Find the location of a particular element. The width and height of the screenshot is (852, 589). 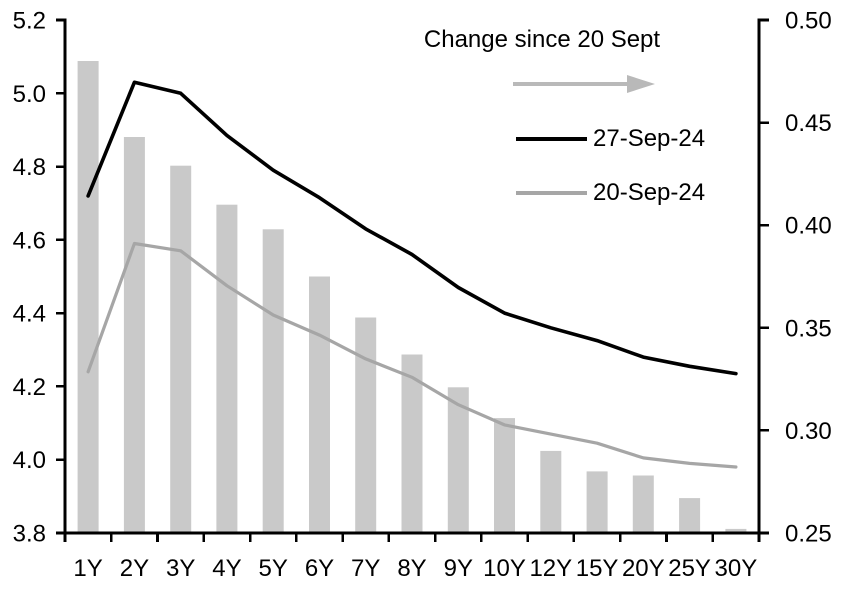

left-tick-label: 4.0 is located at coordinates (29, 460).